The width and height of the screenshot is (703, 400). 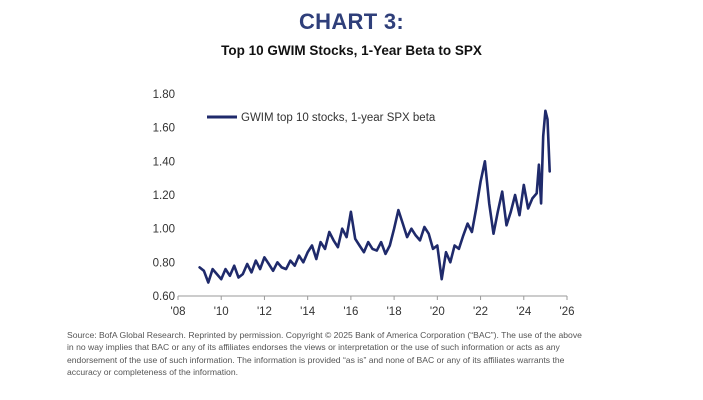 What do you see at coordinates (308, 312) in the screenshot?
I see `x-tick-label: '14` at bounding box center [308, 312].